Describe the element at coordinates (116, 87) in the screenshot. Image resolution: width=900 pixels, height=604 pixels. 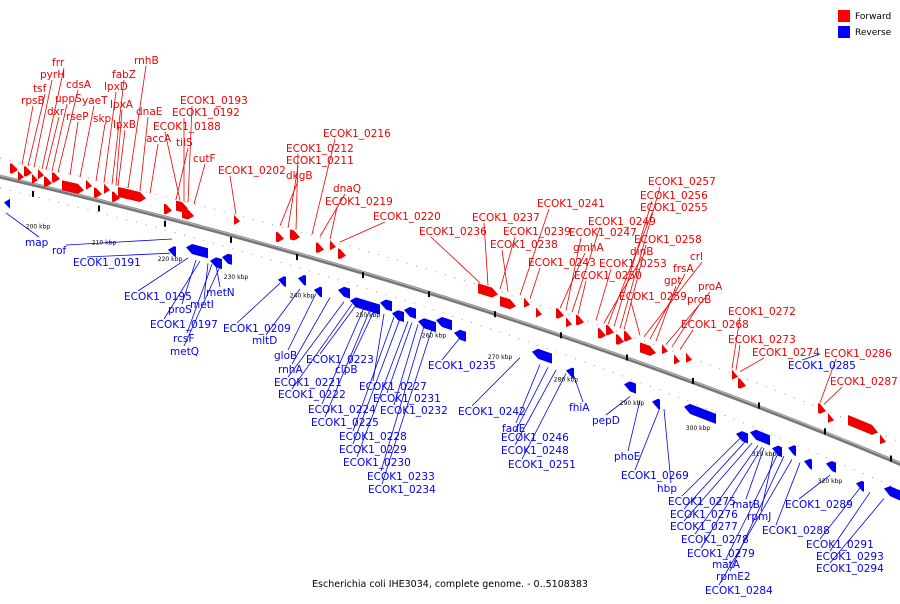
I see `gene-label-lpxd: lpxD` at that location.